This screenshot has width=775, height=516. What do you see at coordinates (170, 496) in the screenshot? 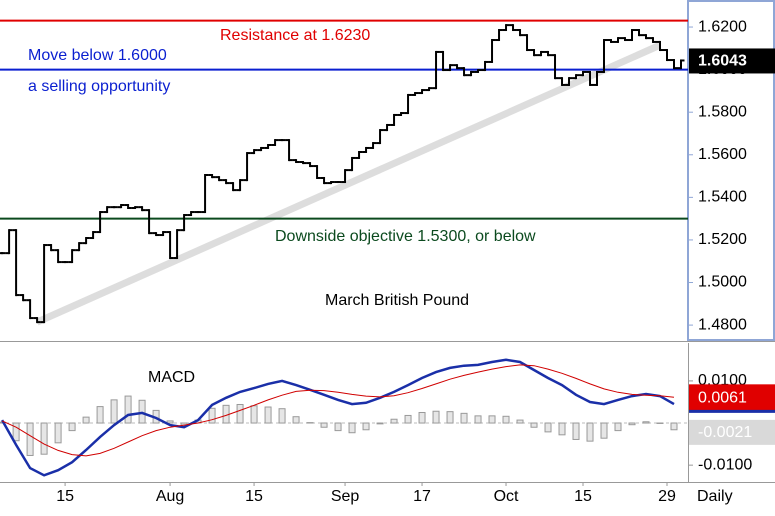
I see `x-tick-label: Aug` at bounding box center [170, 496].